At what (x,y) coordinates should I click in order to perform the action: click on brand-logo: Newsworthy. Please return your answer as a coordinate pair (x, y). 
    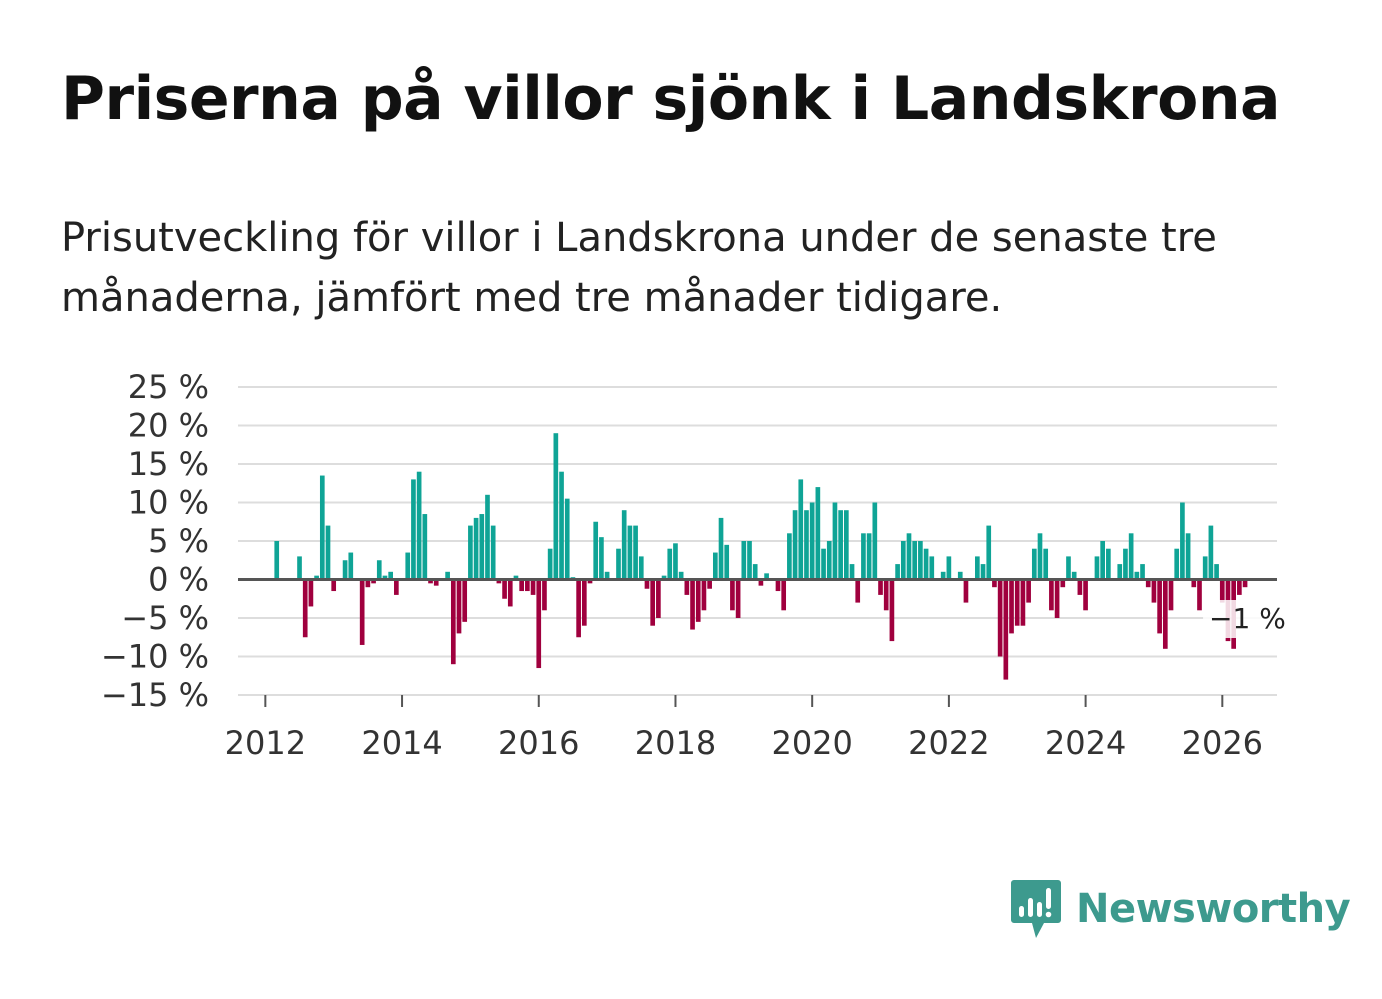
    Looking at the image, I should click on (1180, 909).